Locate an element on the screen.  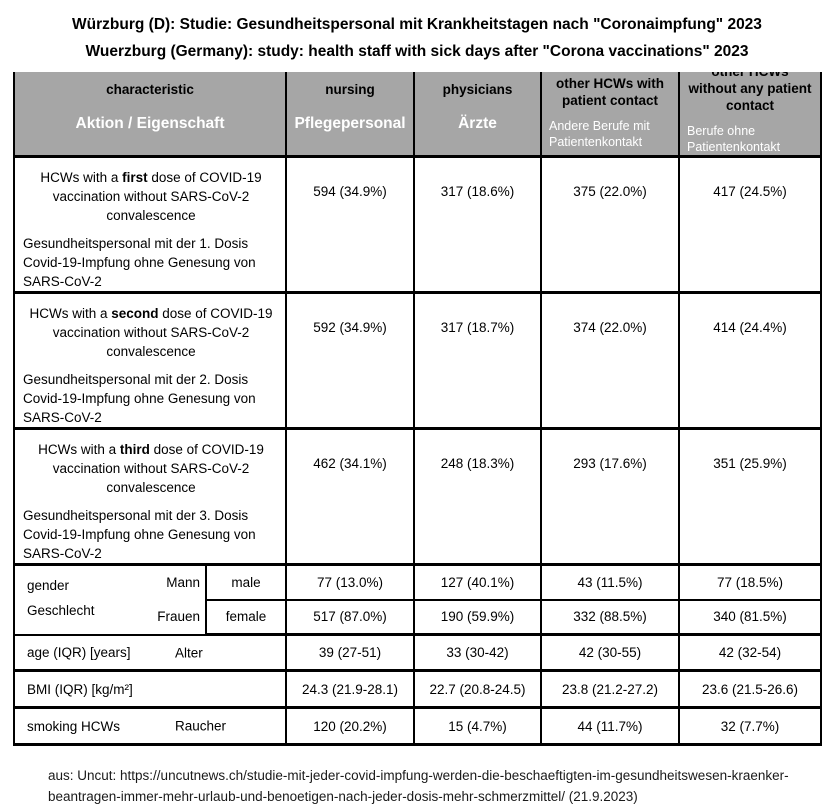
header-characteristic: characteristic Aktion / Eigenschaft is located at coordinates (150, 115).